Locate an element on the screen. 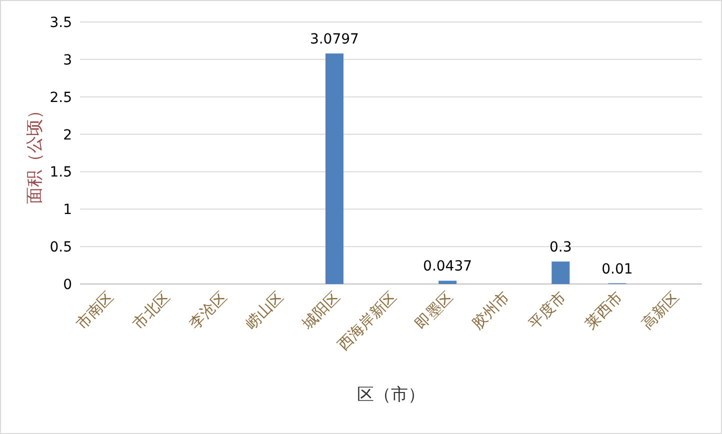  y-tick-label: 1.5 is located at coordinates (61, 172).